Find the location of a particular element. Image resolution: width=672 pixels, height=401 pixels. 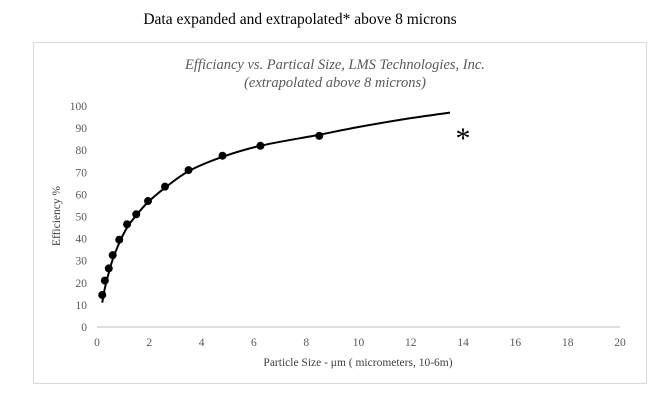

x-tick-label: 8 is located at coordinates (306, 343).